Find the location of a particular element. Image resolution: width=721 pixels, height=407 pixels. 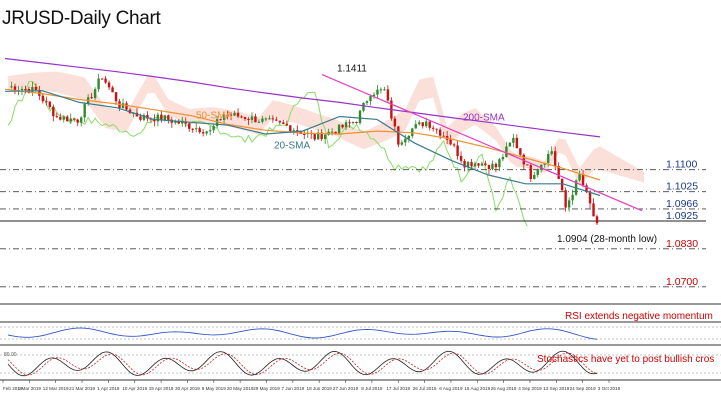

x-tick-label: 27 Jun 2019 is located at coordinates (346, 388).